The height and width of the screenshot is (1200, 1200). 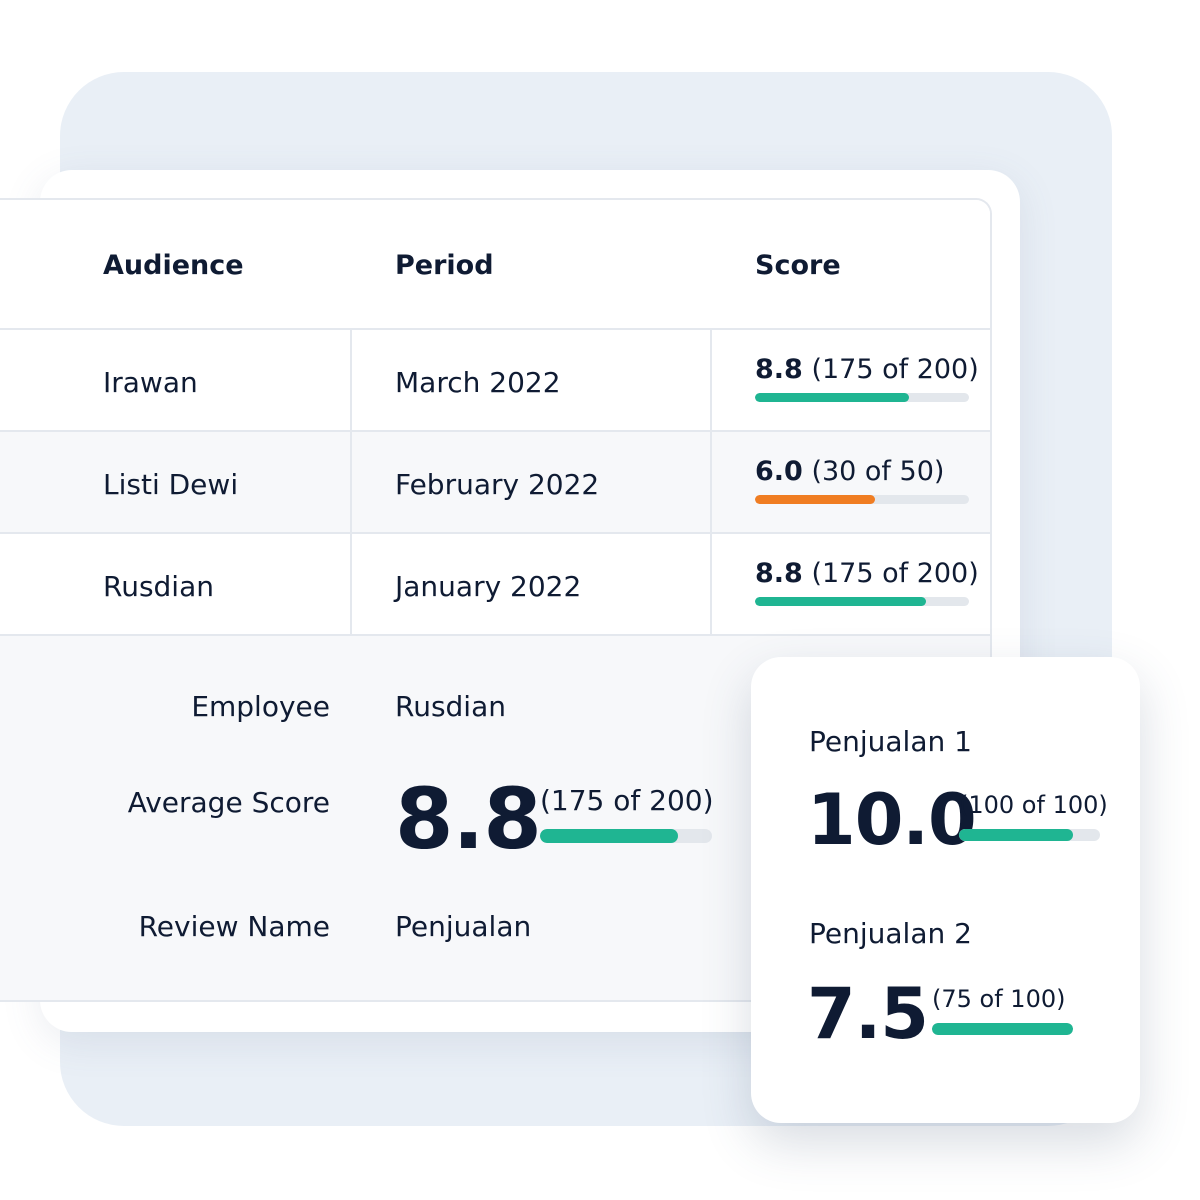 I want to click on table-row: Listi Dewi February 2022 6.0 (30 of 50), so click(x=495, y=483).